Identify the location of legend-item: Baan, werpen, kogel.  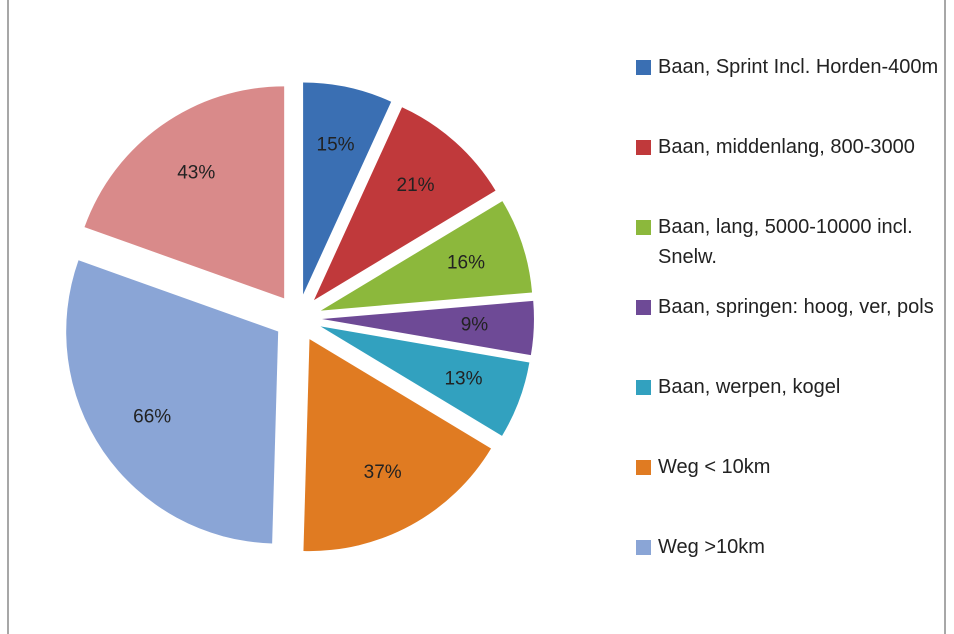
(788, 387).